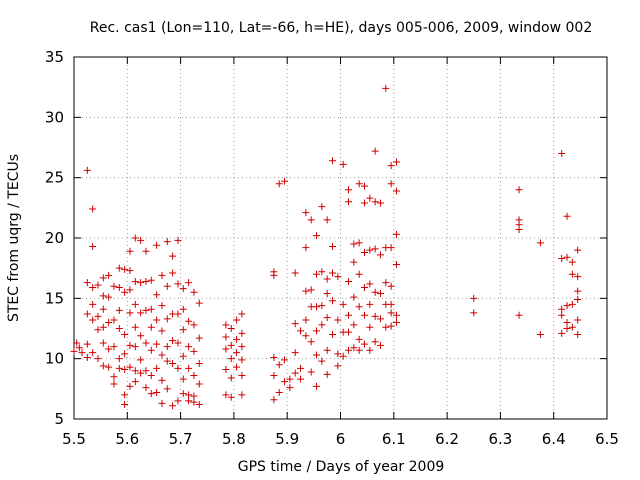 The image size is (640, 480). I want to click on y-tick-label: 10, so click(54, 359).